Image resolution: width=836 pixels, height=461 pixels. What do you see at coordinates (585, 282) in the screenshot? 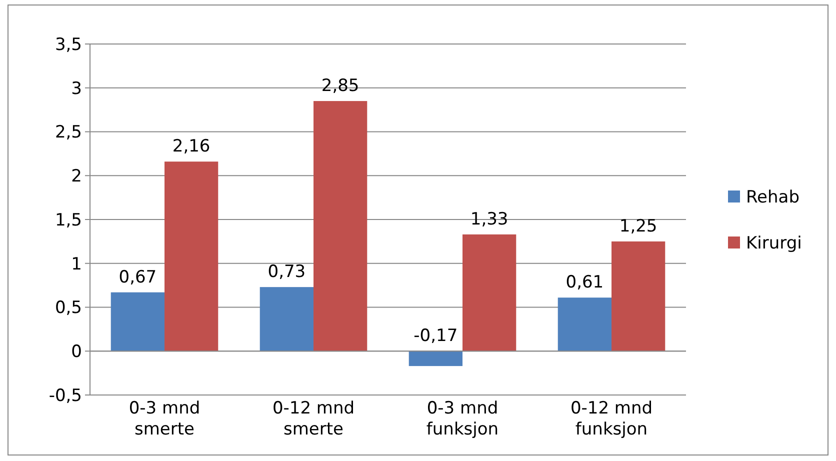
I see `data-label: 0,61` at bounding box center [585, 282].